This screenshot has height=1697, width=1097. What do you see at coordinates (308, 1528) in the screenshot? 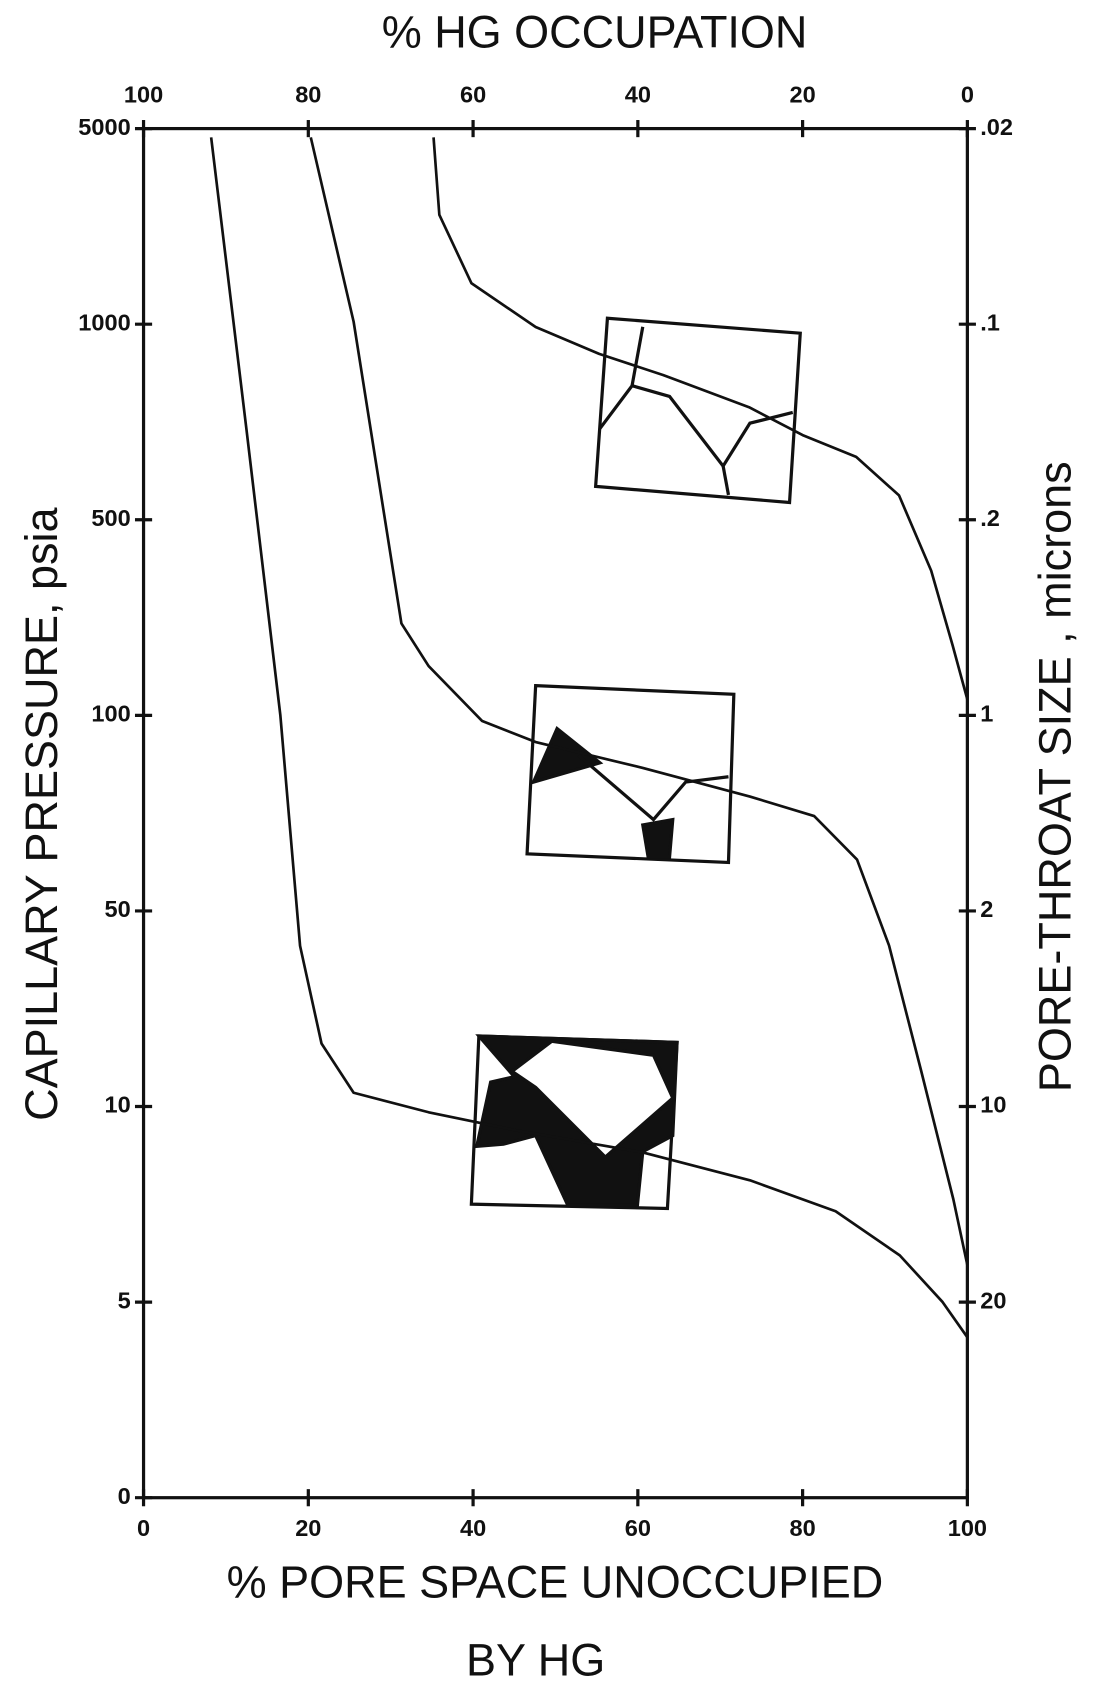
I see `x-tick-label: 20` at bounding box center [308, 1528].